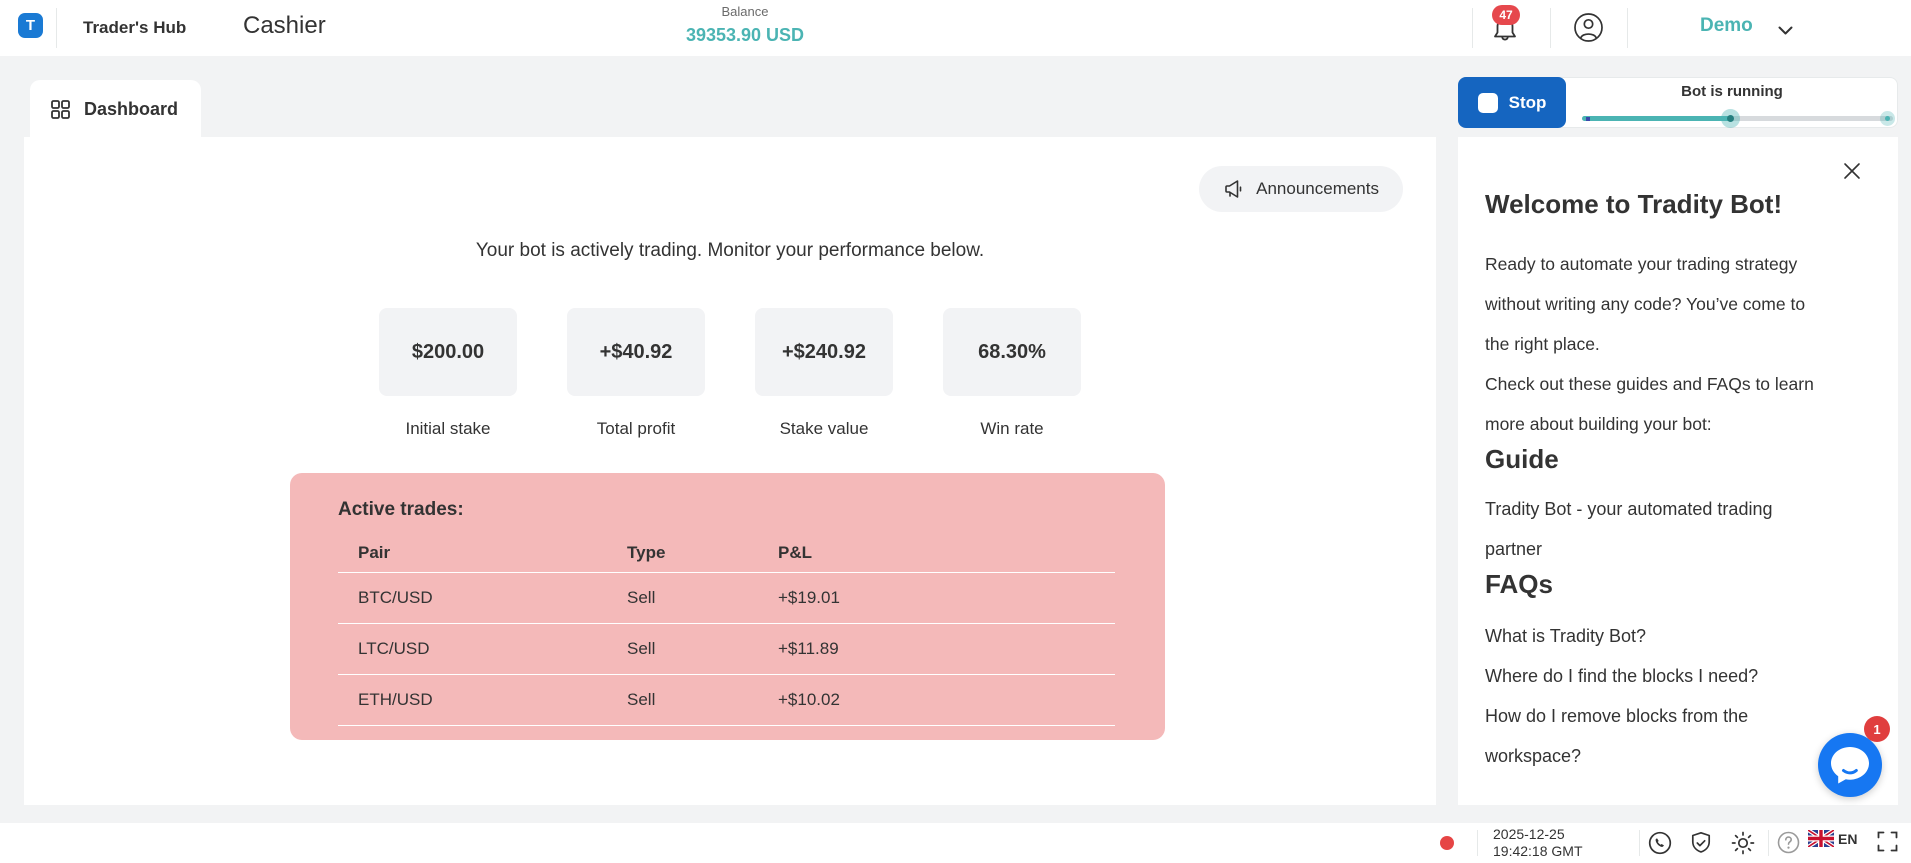 This screenshot has width=1911, height=863. I want to click on stat-initial-stake: $200.00 Initial stake, so click(448, 373).